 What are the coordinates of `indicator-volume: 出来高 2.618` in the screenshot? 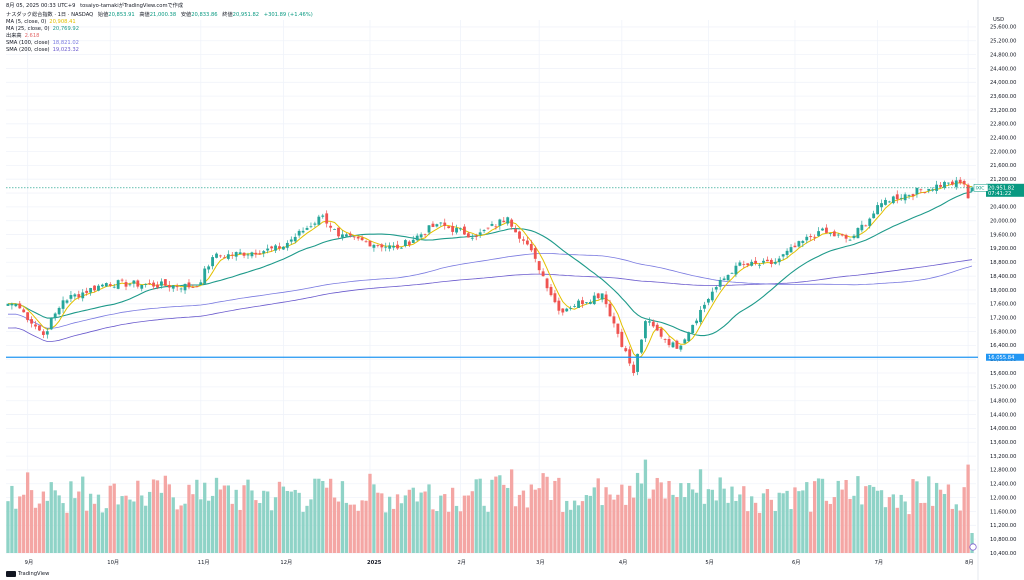 It's located at (22, 36).